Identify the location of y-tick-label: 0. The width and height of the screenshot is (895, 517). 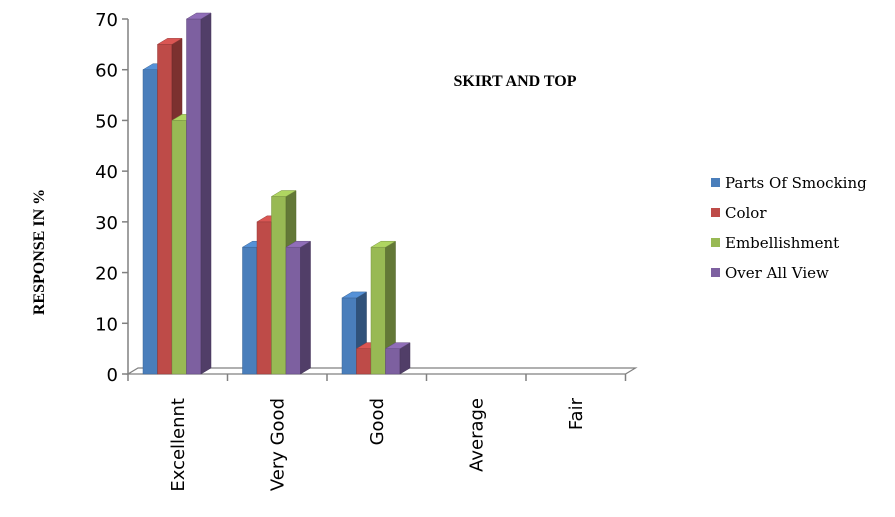
(112, 375).